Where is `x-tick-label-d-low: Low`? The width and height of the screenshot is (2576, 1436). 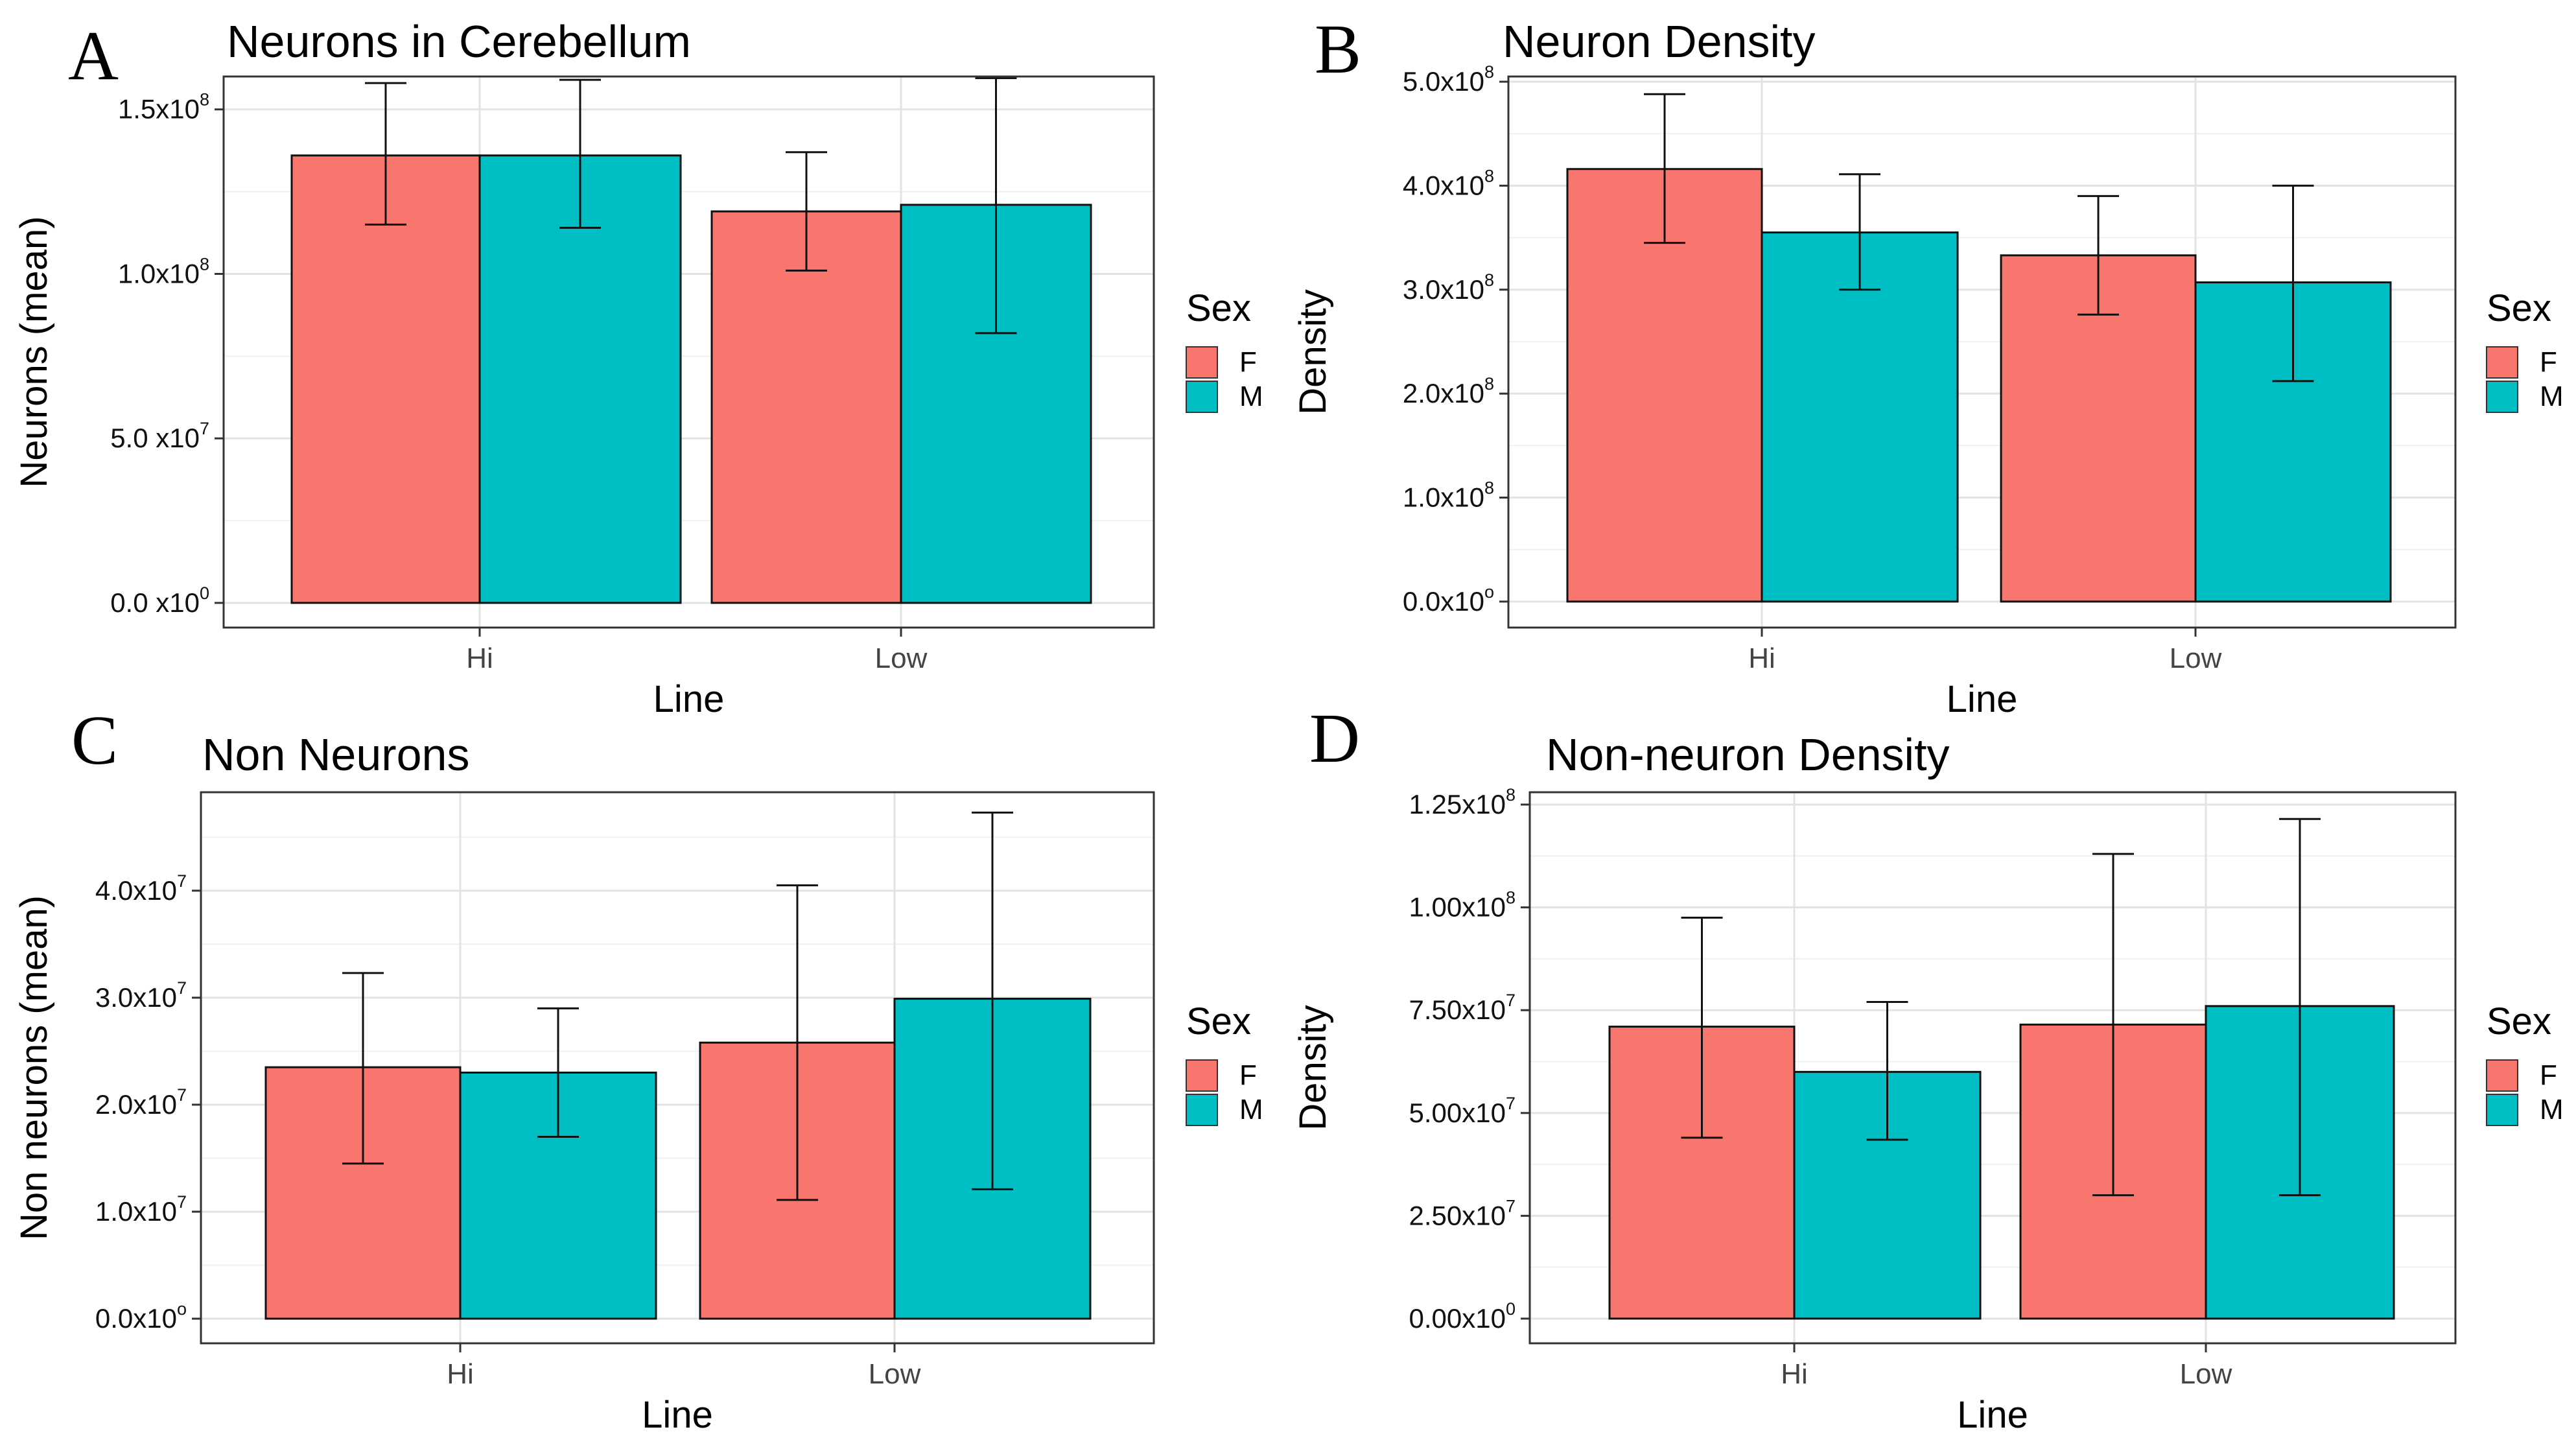
x-tick-label-d-low: Low is located at coordinates (2206, 1374).